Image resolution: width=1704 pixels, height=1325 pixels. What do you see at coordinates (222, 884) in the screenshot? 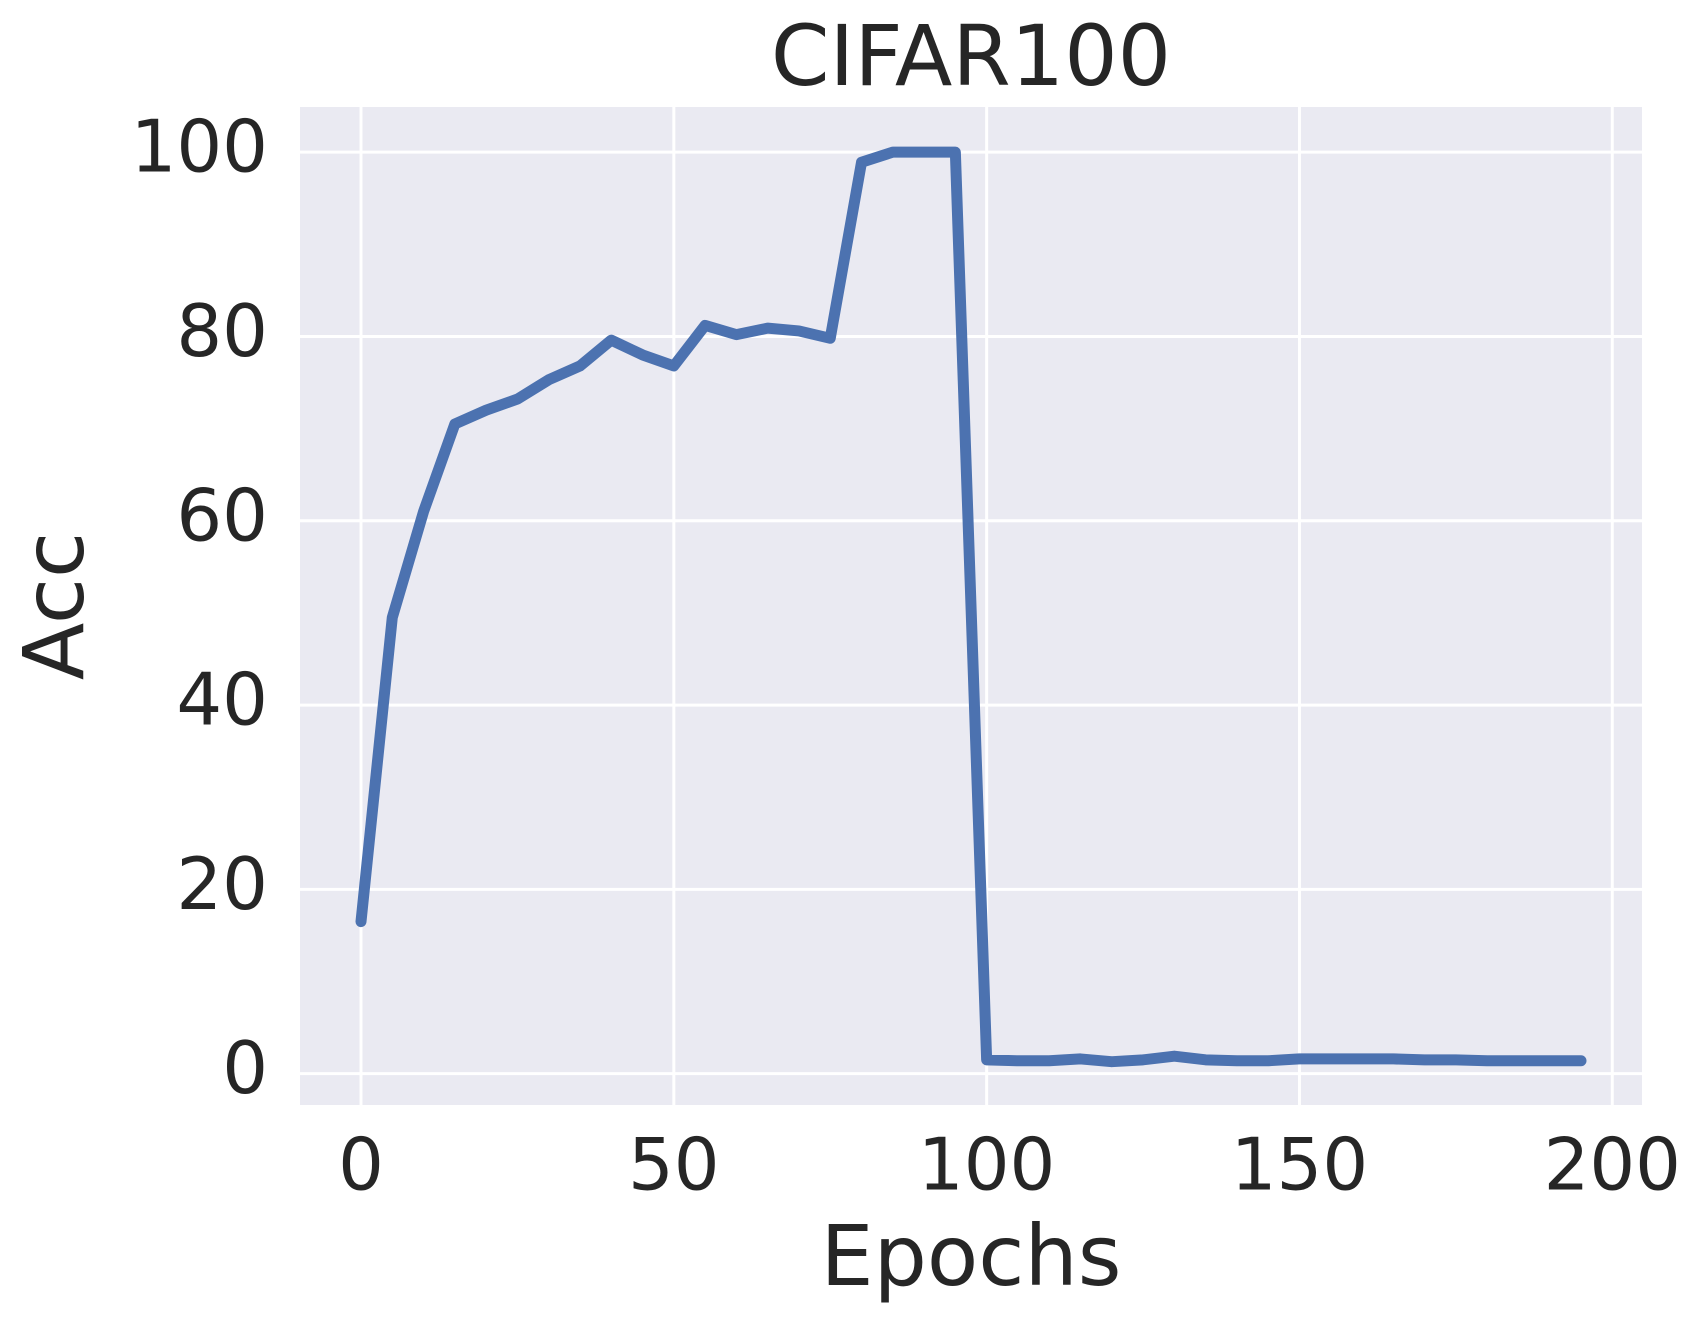
I see `y-tick-label: 20` at bounding box center [222, 884].